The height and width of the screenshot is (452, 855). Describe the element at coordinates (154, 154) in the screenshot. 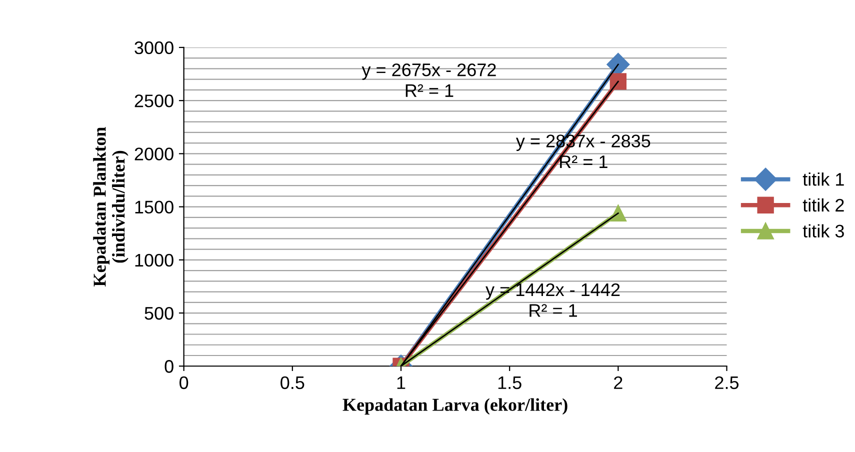

I see `y-tick-label: 2000` at that location.